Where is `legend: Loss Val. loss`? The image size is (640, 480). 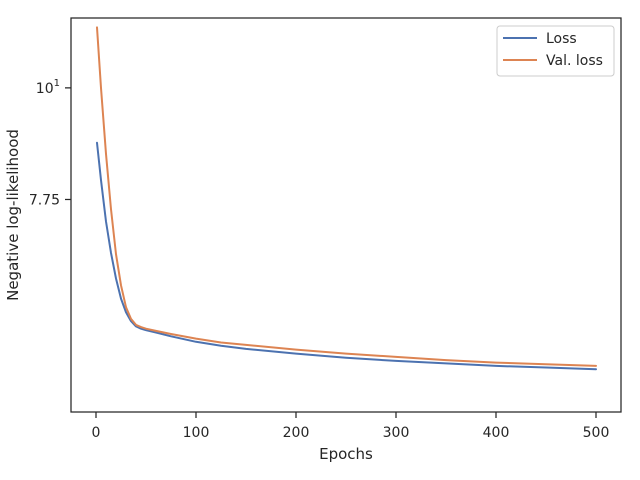 legend: Loss Val. loss is located at coordinates (555, 51).